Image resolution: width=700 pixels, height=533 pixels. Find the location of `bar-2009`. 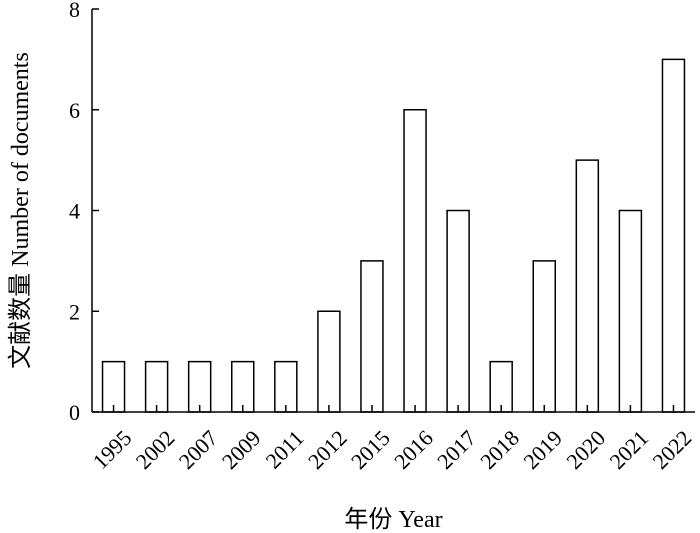

bar-2009 is located at coordinates (243, 386).